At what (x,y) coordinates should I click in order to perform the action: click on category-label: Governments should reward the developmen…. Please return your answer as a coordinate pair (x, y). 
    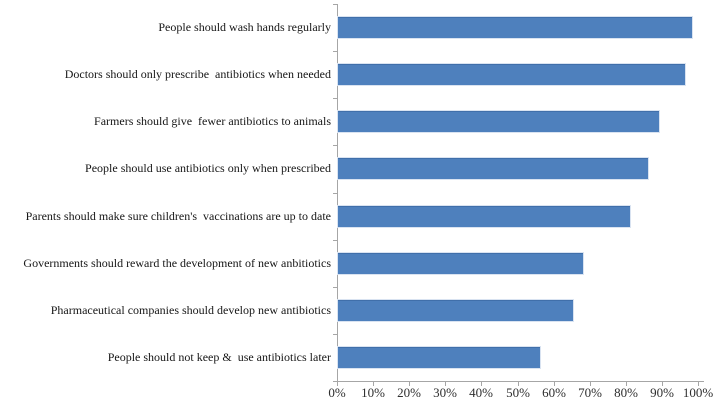
    Looking at the image, I should click on (177, 262).